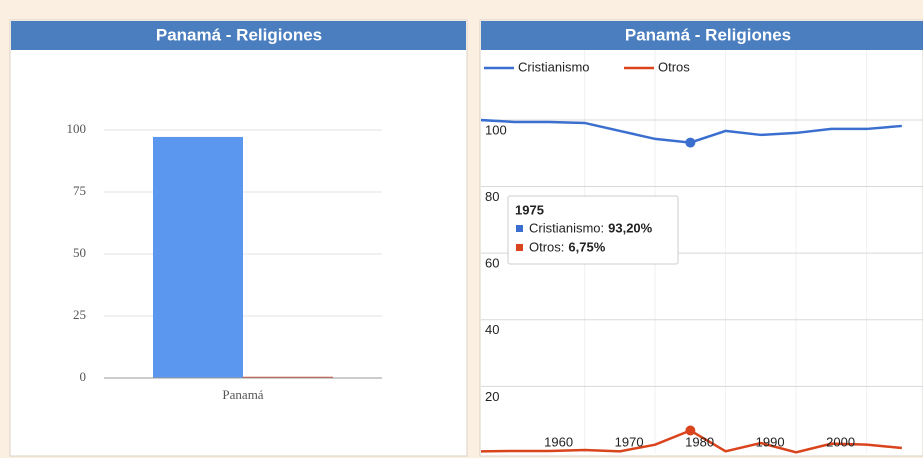 Image resolution: width=923 pixels, height=458 pixels. I want to click on tooltip-value: 93,20%, so click(630, 227).